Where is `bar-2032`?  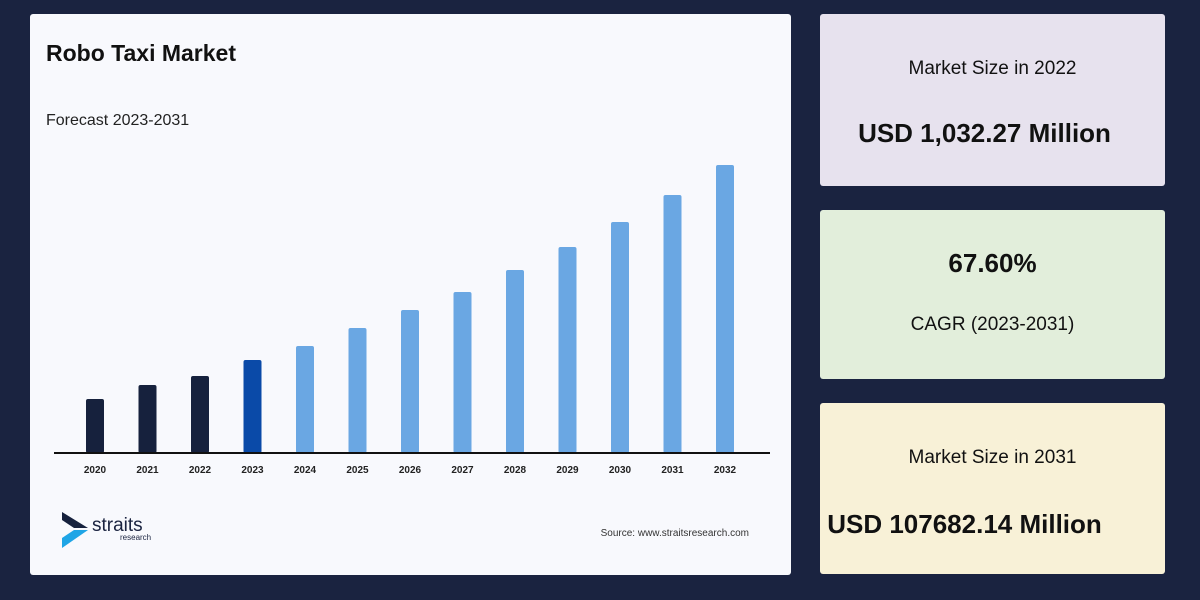 bar-2032 is located at coordinates (725, 309).